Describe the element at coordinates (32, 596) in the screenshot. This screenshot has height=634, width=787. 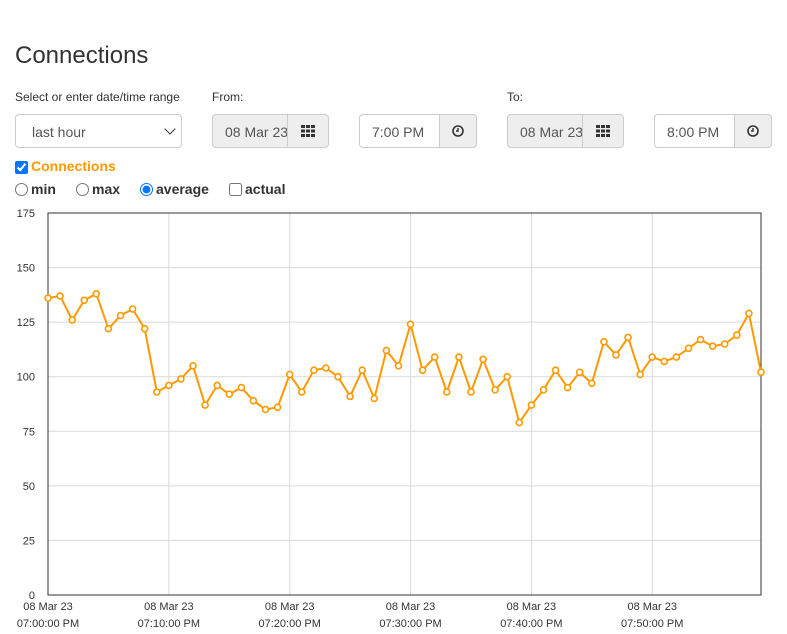
I see `y-tick-label: 0` at that location.